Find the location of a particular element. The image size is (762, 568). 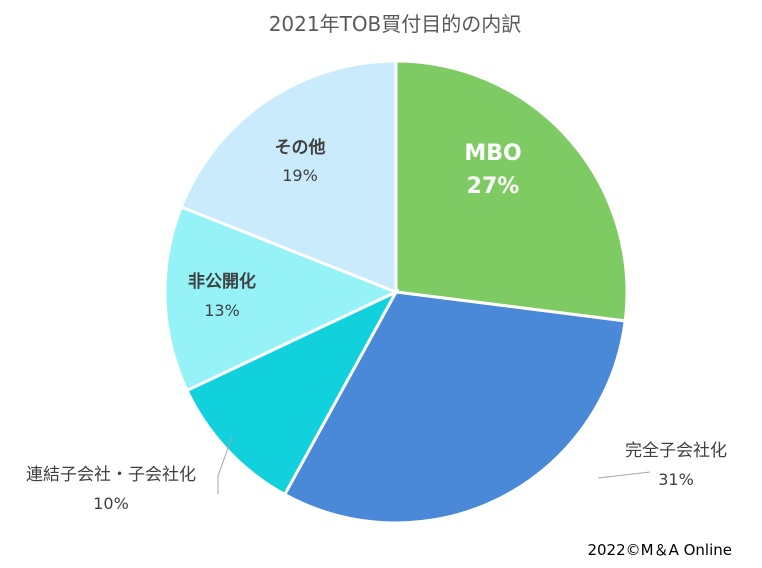

slice-value-sonota: 19% is located at coordinates (300, 175).